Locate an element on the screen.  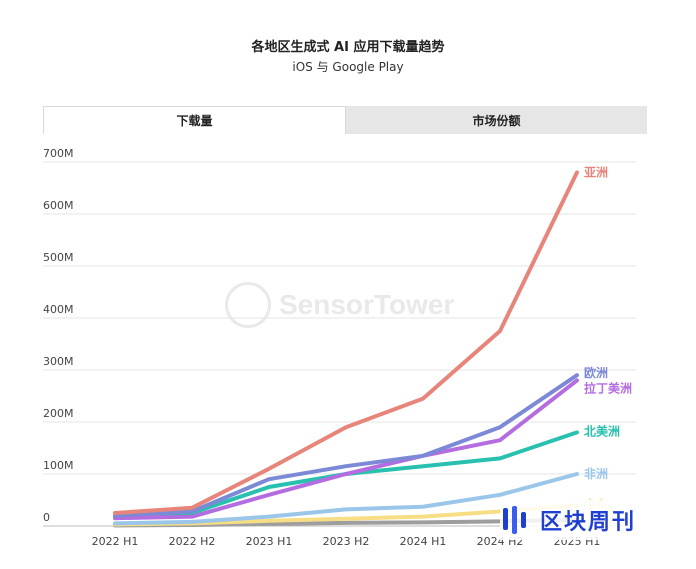
y-tick-label: 700M is located at coordinates (58, 153).